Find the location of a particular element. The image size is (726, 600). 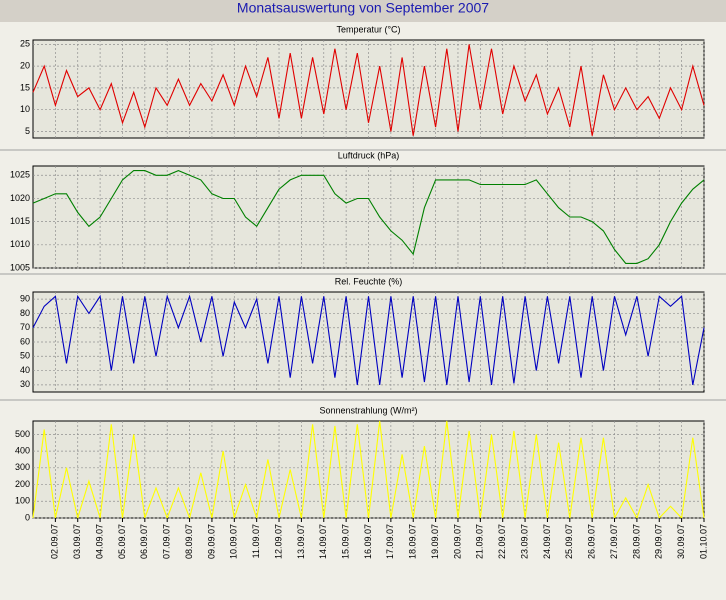

y-tick-label: 1010 is located at coordinates (20, 244).